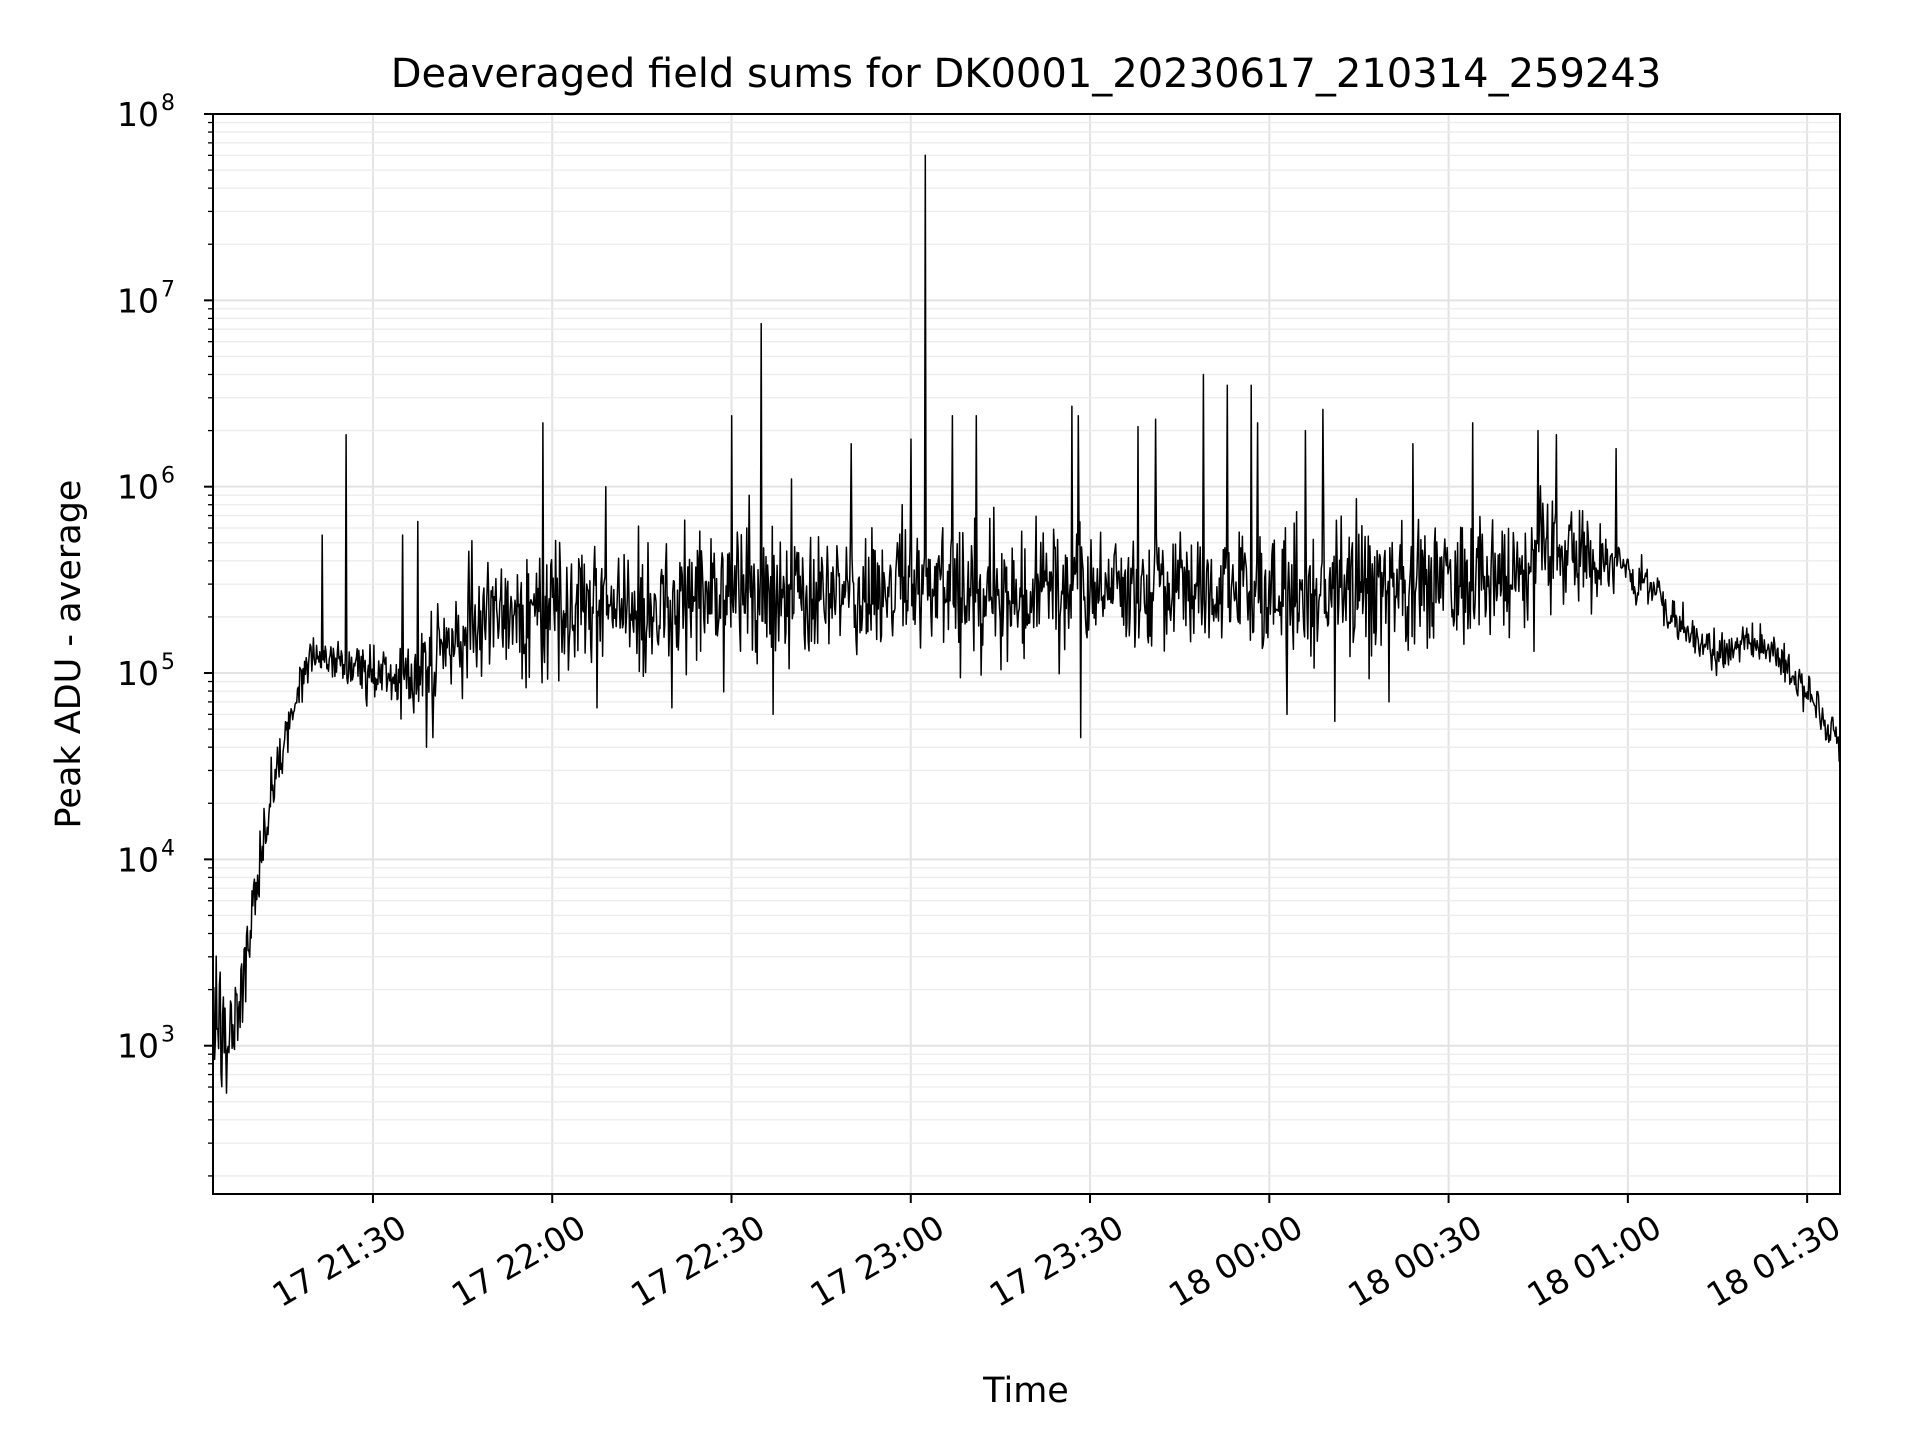 The height and width of the screenshot is (1440, 1920). What do you see at coordinates (69, 654) in the screenshot?
I see `y-axis-label: Peak ADU - average` at bounding box center [69, 654].